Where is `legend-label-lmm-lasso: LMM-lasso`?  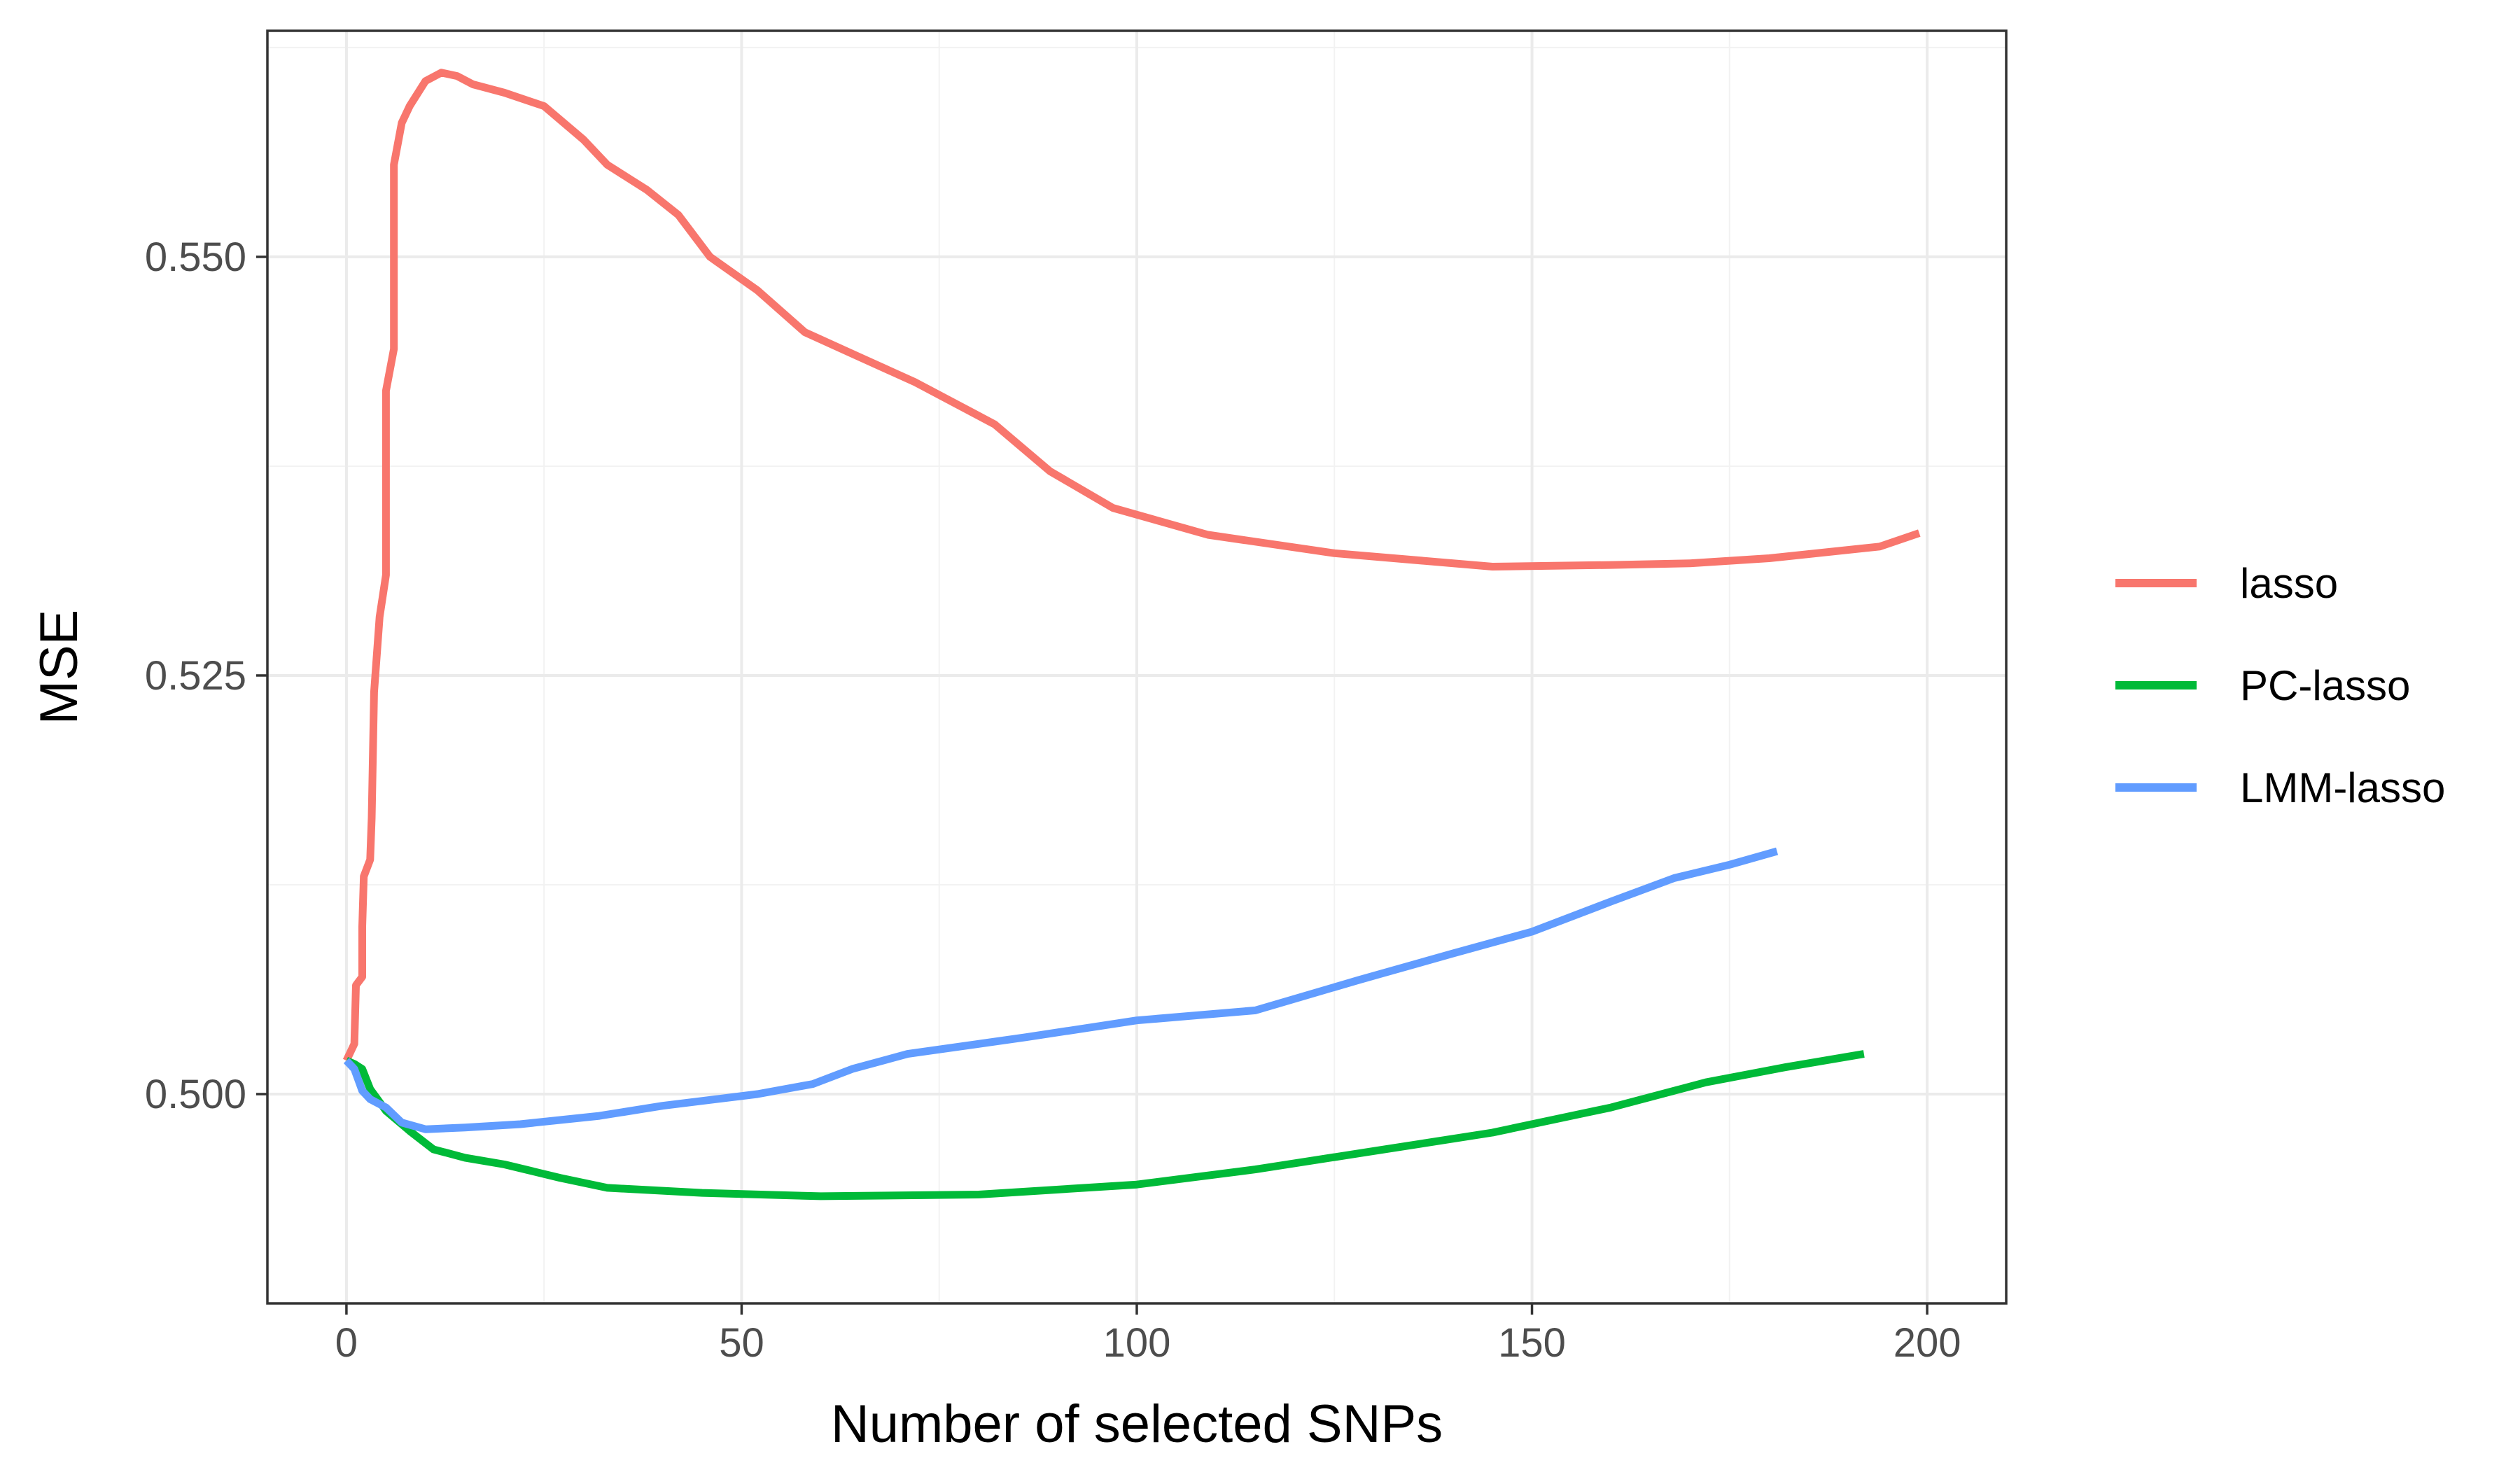
legend-label-lmm-lasso: LMM-lasso is located at coordinates (2342, 787).